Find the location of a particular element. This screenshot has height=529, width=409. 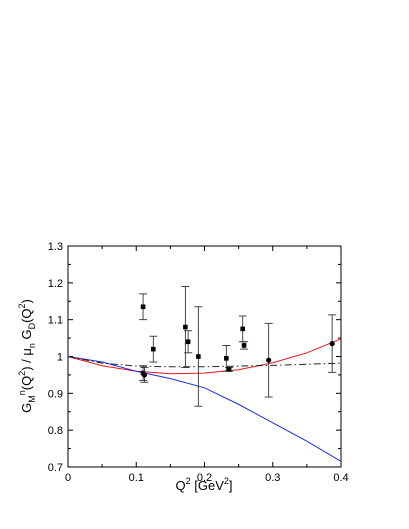

x-axis-title: Q2 [GeV2] is located at coordinates (203, 484).